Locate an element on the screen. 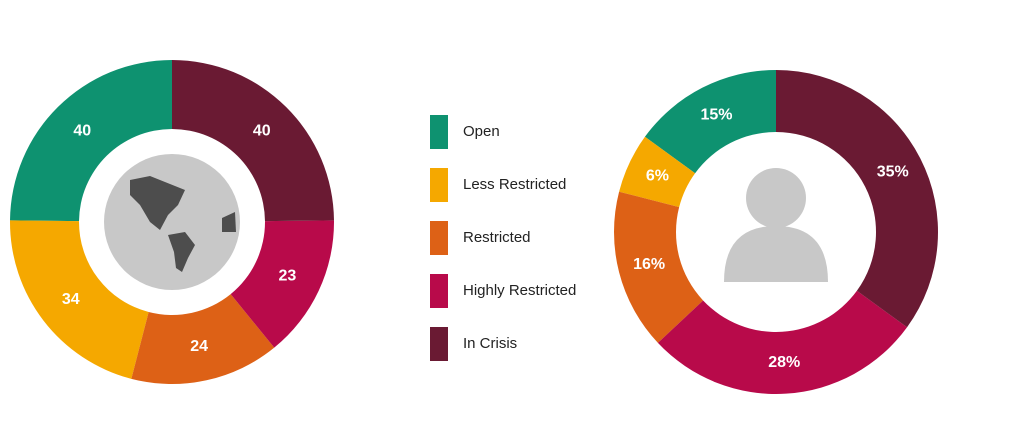  value-label: 34 is located at coordinates (71, 299).